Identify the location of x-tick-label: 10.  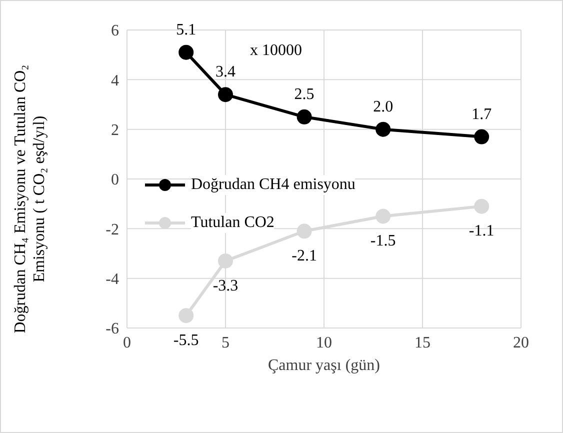
(324, 343).